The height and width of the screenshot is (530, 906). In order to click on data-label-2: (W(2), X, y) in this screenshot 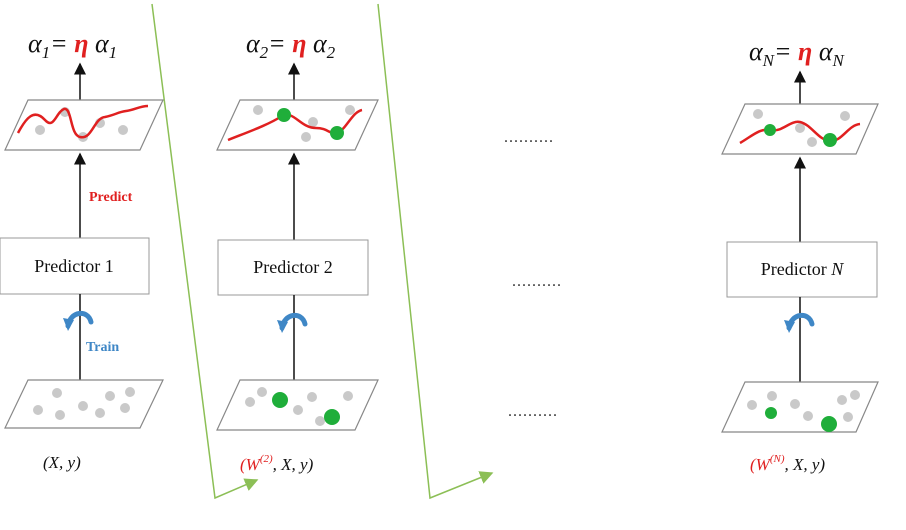, I will do `click(277, 463)`.